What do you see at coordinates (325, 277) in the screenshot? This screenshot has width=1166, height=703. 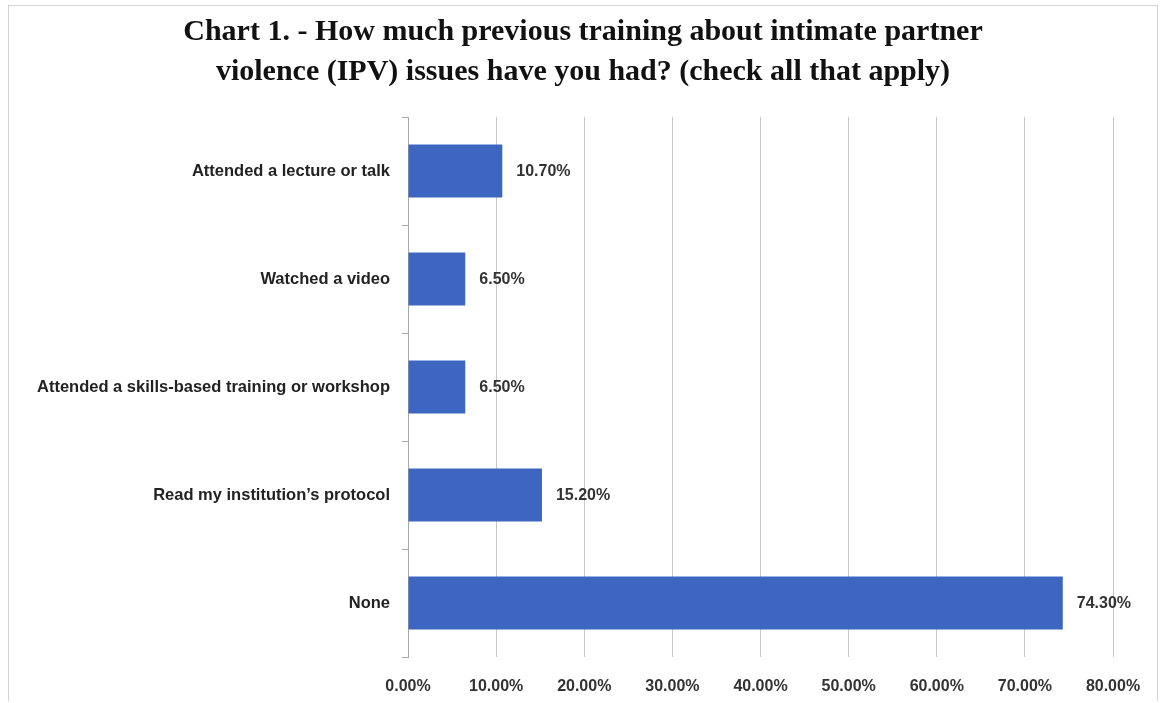 I see `y-tick-label: Watched a video` at bounding box center [325, 277].